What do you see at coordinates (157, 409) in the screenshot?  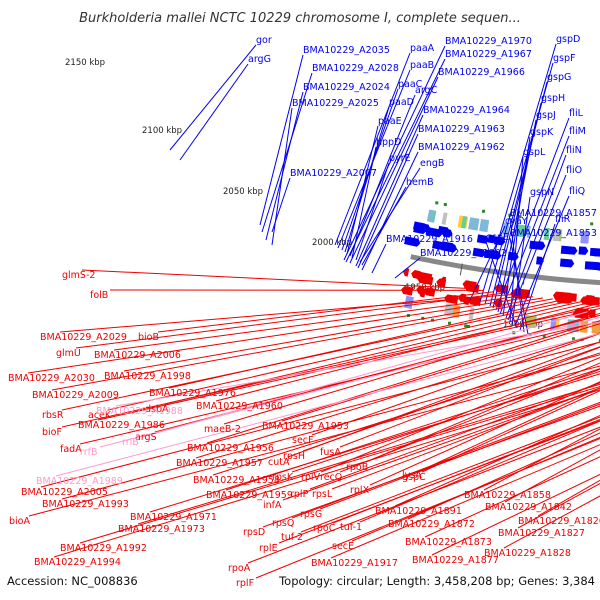 I see `reverse-gene-label: dsbA` at bounding box center [157, 409].